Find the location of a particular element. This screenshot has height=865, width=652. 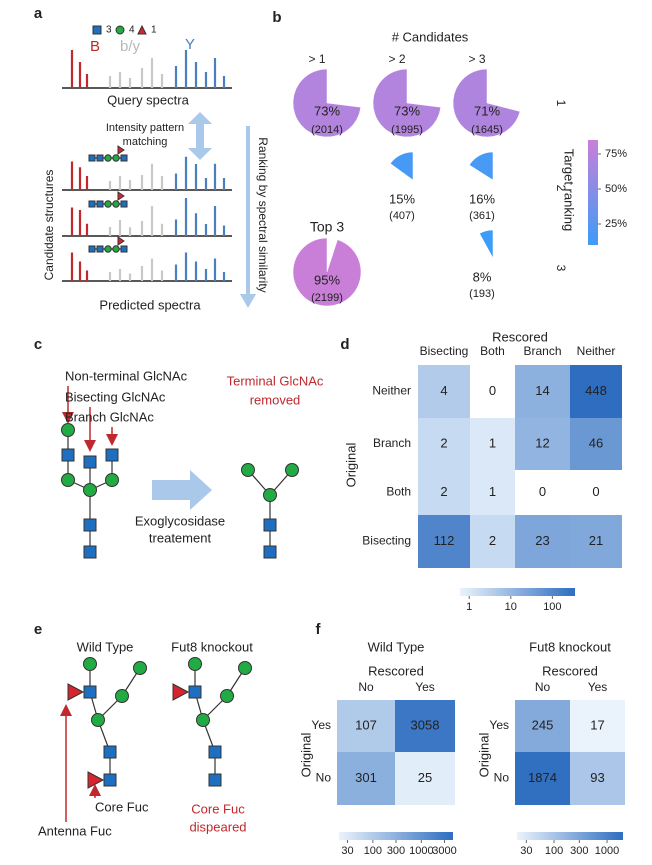

cell-label: 448 is located at coordinates (596, 390).